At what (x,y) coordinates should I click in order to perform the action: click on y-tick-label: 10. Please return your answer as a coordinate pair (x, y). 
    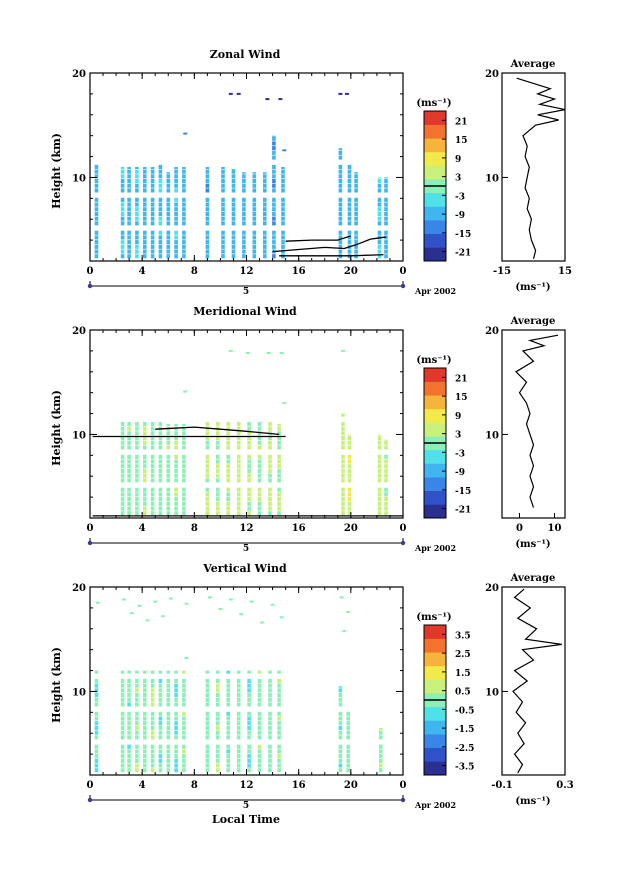
    Looking at the image, I should click on (79, 435).